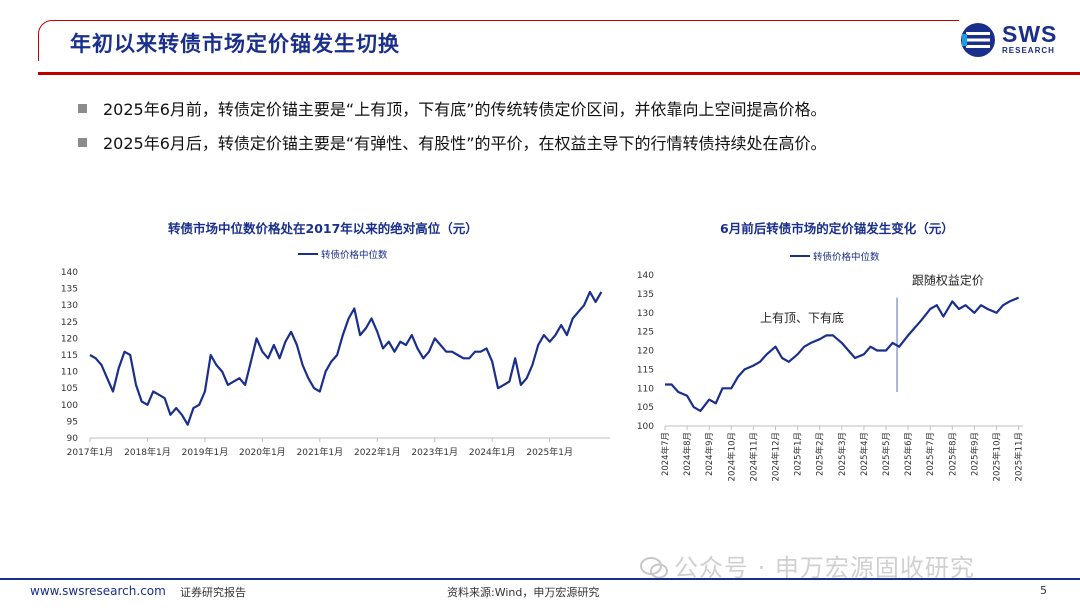 This screenshot has height=608, width=1080. What do you see at coordinates (775, 456) in the screenshot?
I see `x-tick-label: 2024年12月` at bounding box center [775, 456].